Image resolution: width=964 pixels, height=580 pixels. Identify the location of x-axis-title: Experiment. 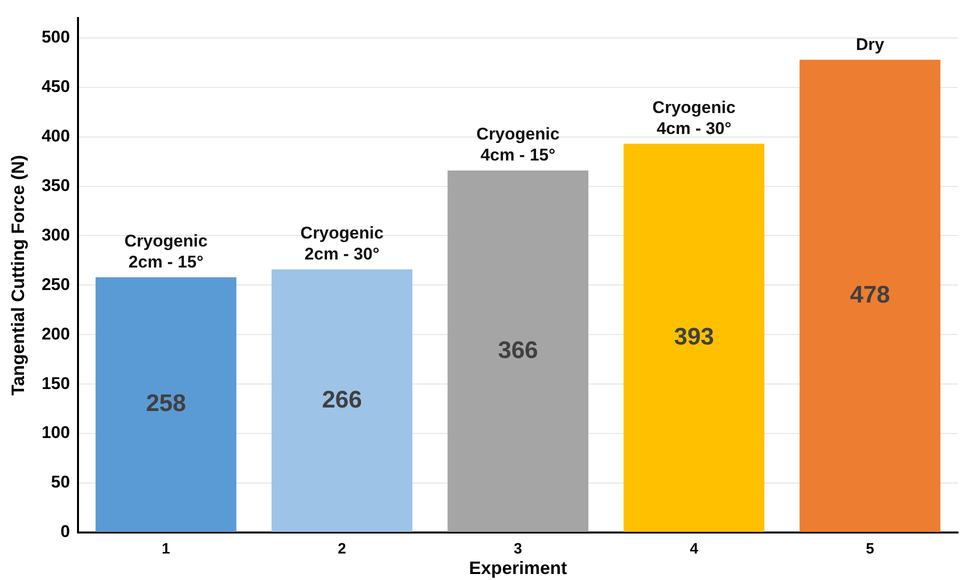
(518, 568).